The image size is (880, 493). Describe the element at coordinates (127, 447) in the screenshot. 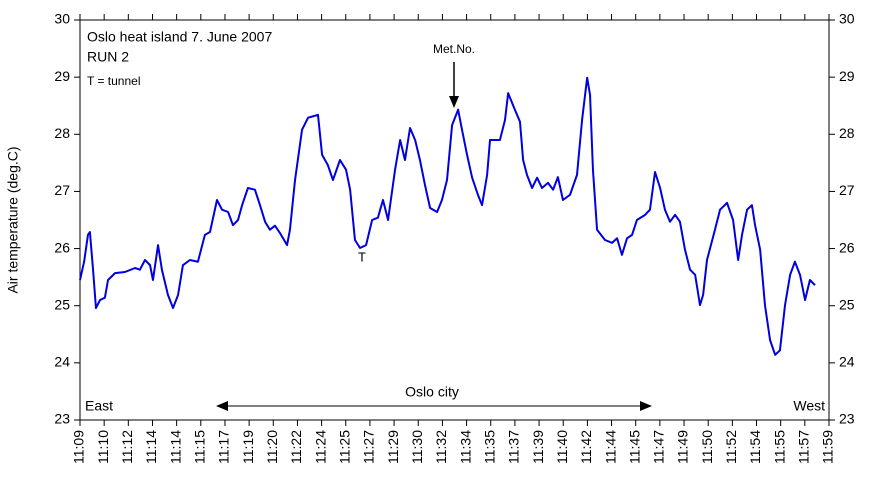

I see `x-tick-label: 11:12` at that location.